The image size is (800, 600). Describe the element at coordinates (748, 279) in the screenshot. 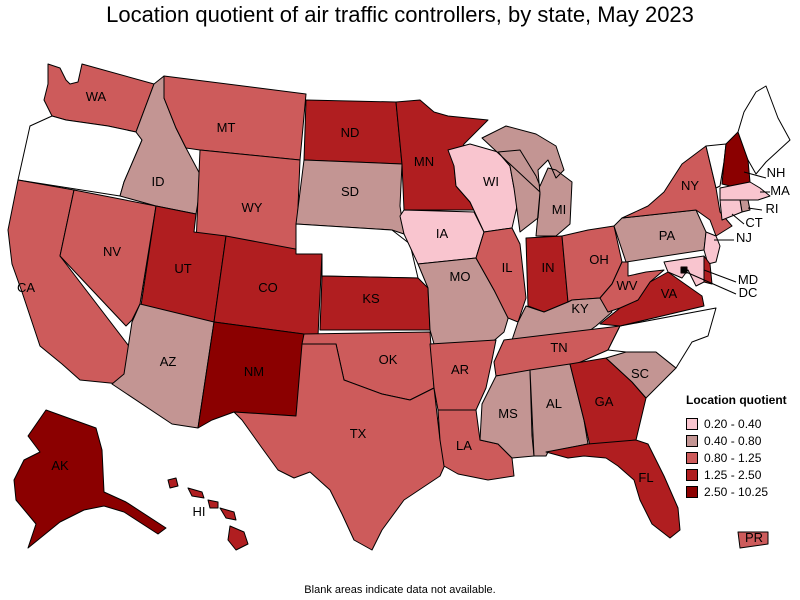

I see `state-label-md: MD` at that location.